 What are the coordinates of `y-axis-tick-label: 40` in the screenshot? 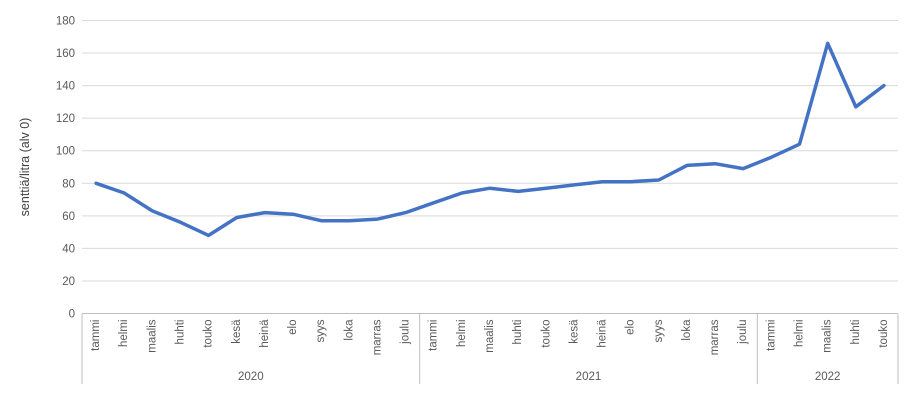 It's located at (68, 249).